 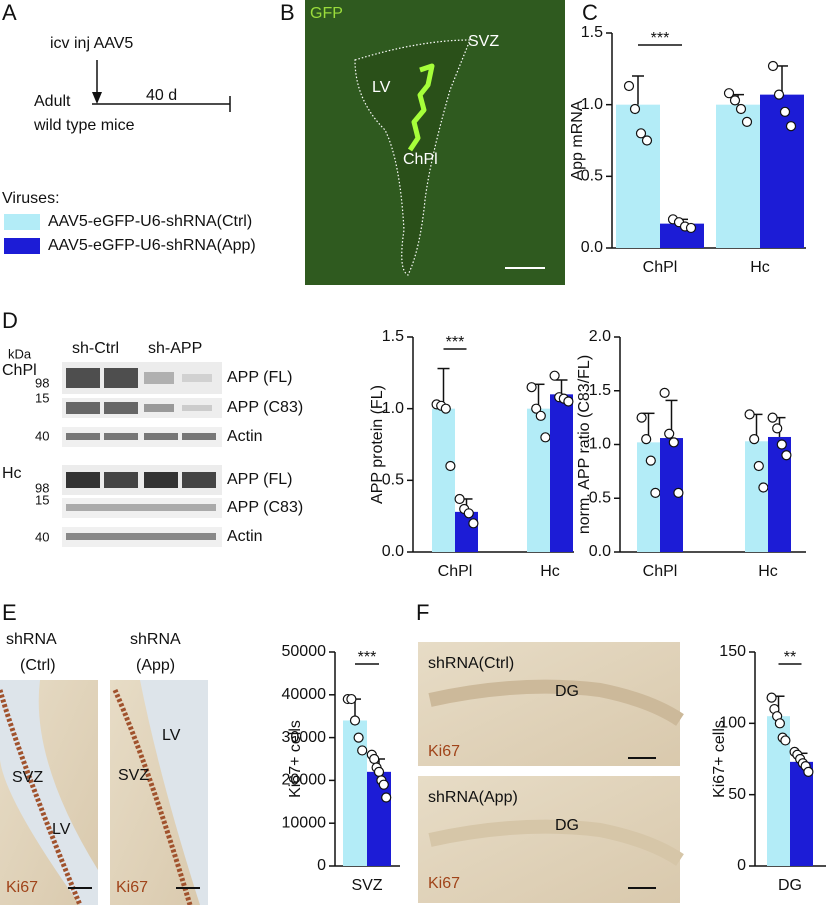 I want to click on image-title: shRNA, so click(x=155, y=639).